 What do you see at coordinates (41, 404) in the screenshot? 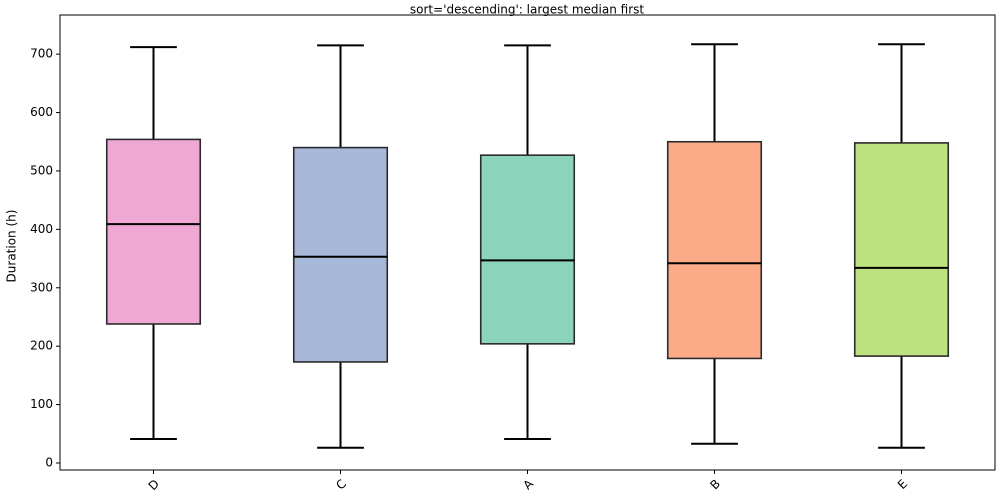
I see `y-tick-label: 100` at bounding box center [41, 404].